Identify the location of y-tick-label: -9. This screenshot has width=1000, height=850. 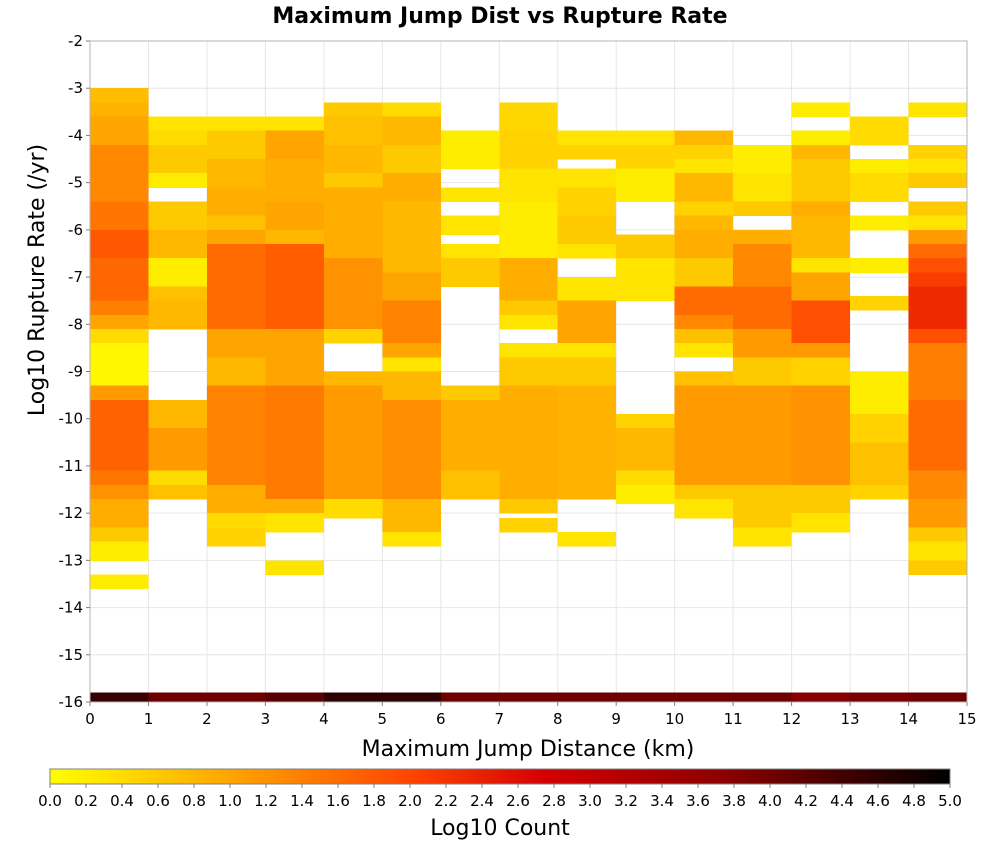
(75, 372).